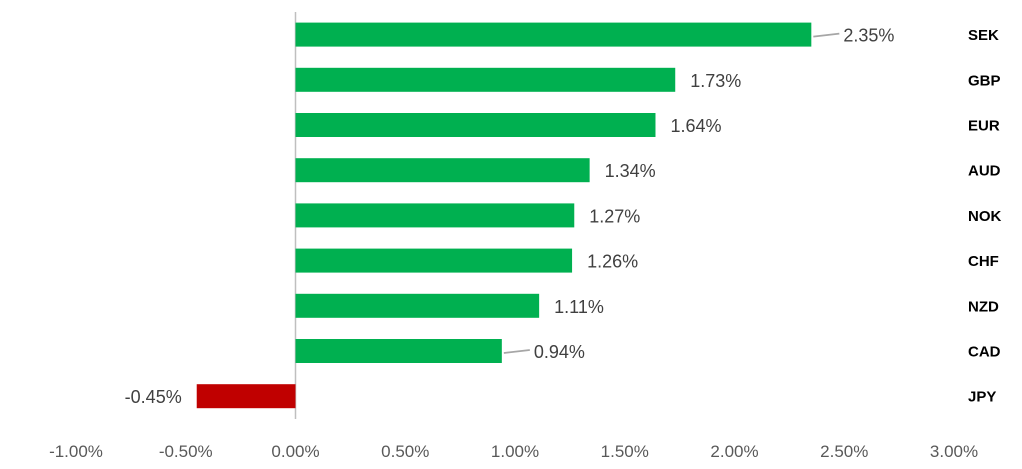 This screenshot has width=1022, height=469. Describe the element at coordinates (417, 305) in the screenshot. I see `bar-nzd` at that location.